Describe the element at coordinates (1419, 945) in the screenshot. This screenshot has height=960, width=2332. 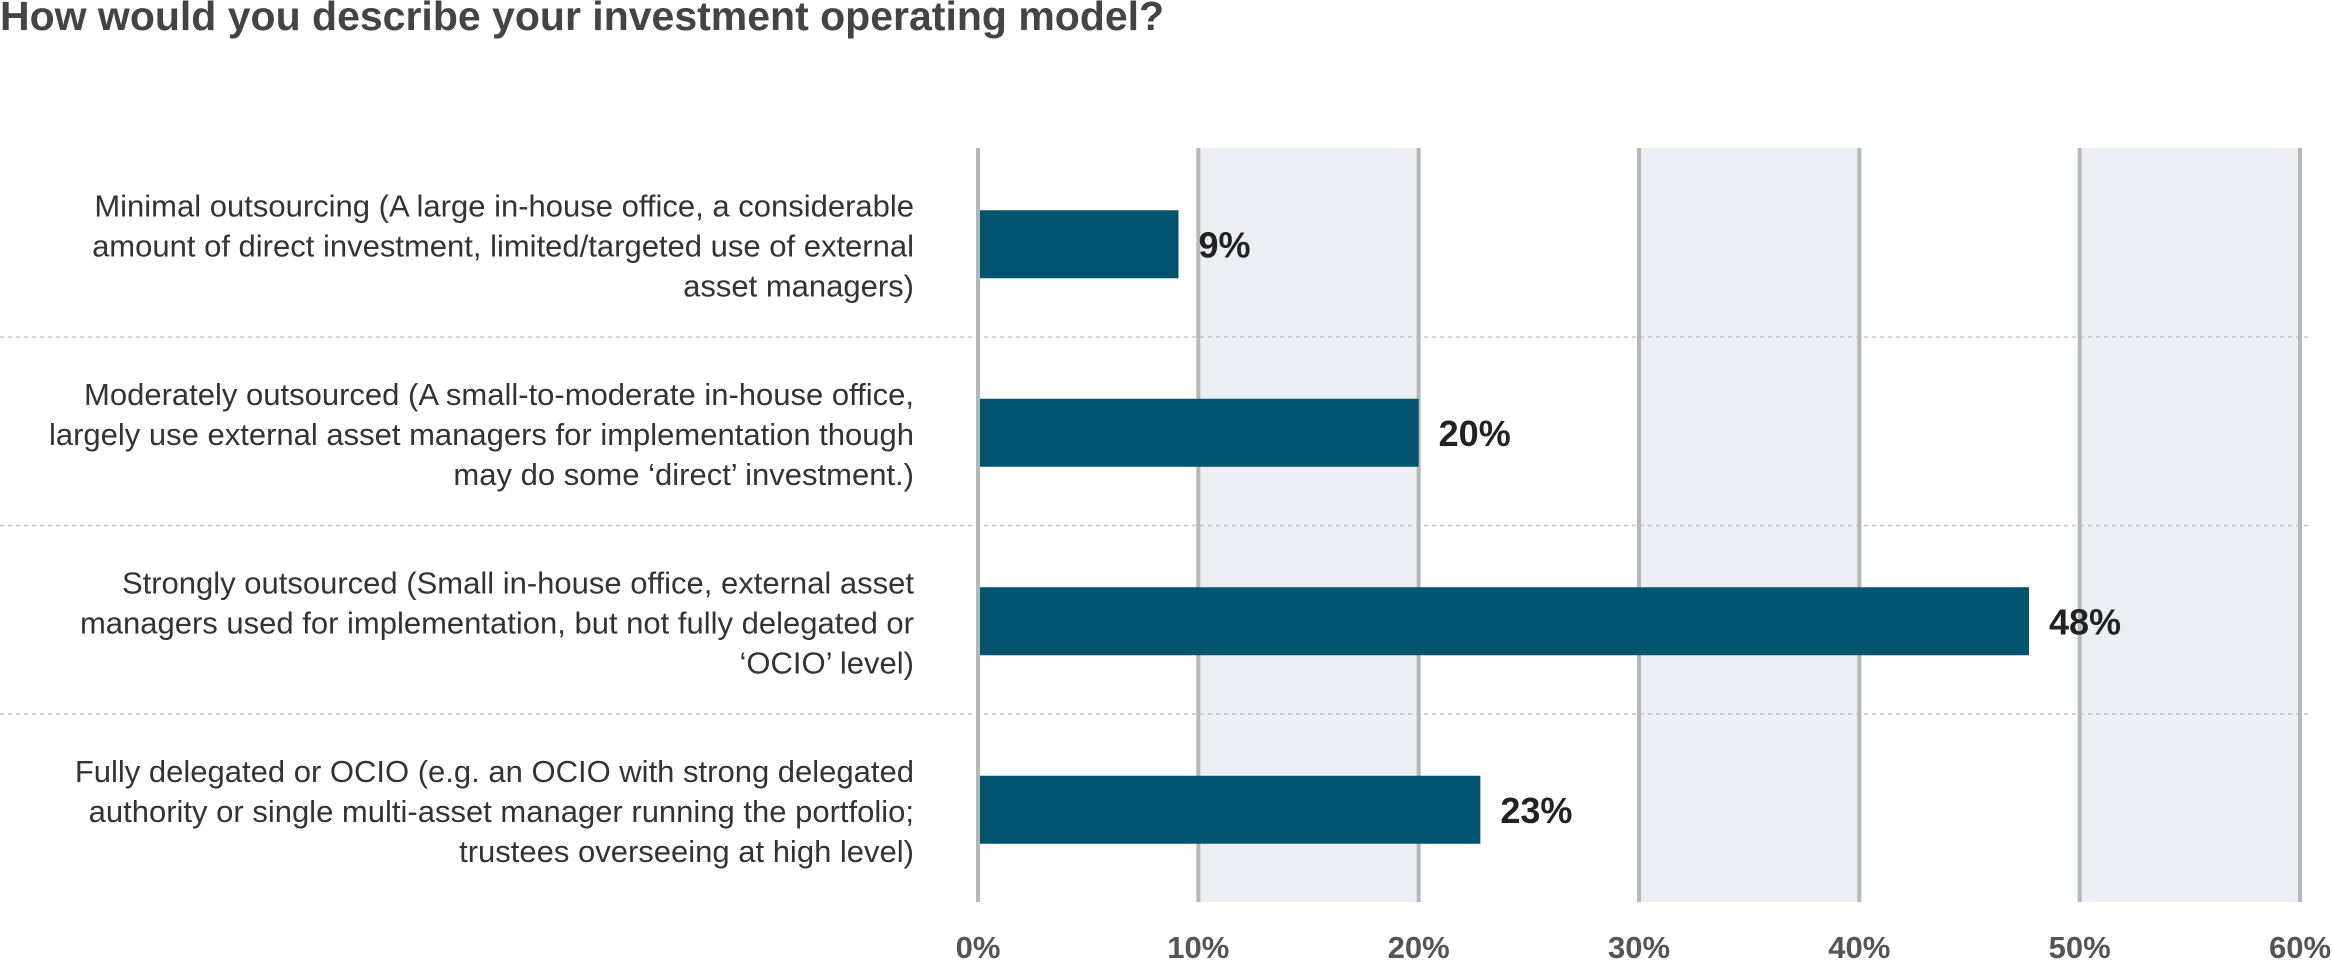
I see `x-tick-label: 20%` at that location.